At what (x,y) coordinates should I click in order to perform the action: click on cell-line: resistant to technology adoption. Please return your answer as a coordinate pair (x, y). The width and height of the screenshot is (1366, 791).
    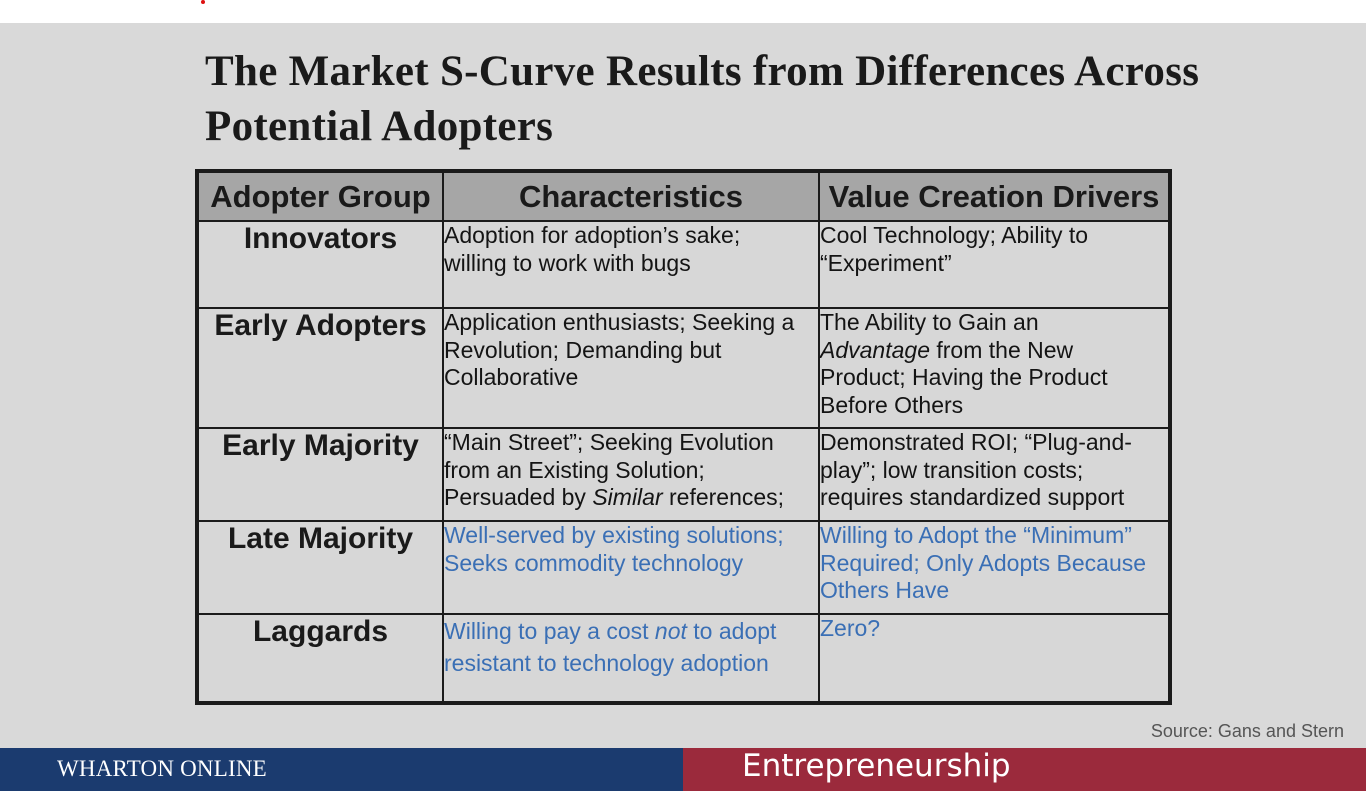
    Looking at the image, I should click on (606, 663).